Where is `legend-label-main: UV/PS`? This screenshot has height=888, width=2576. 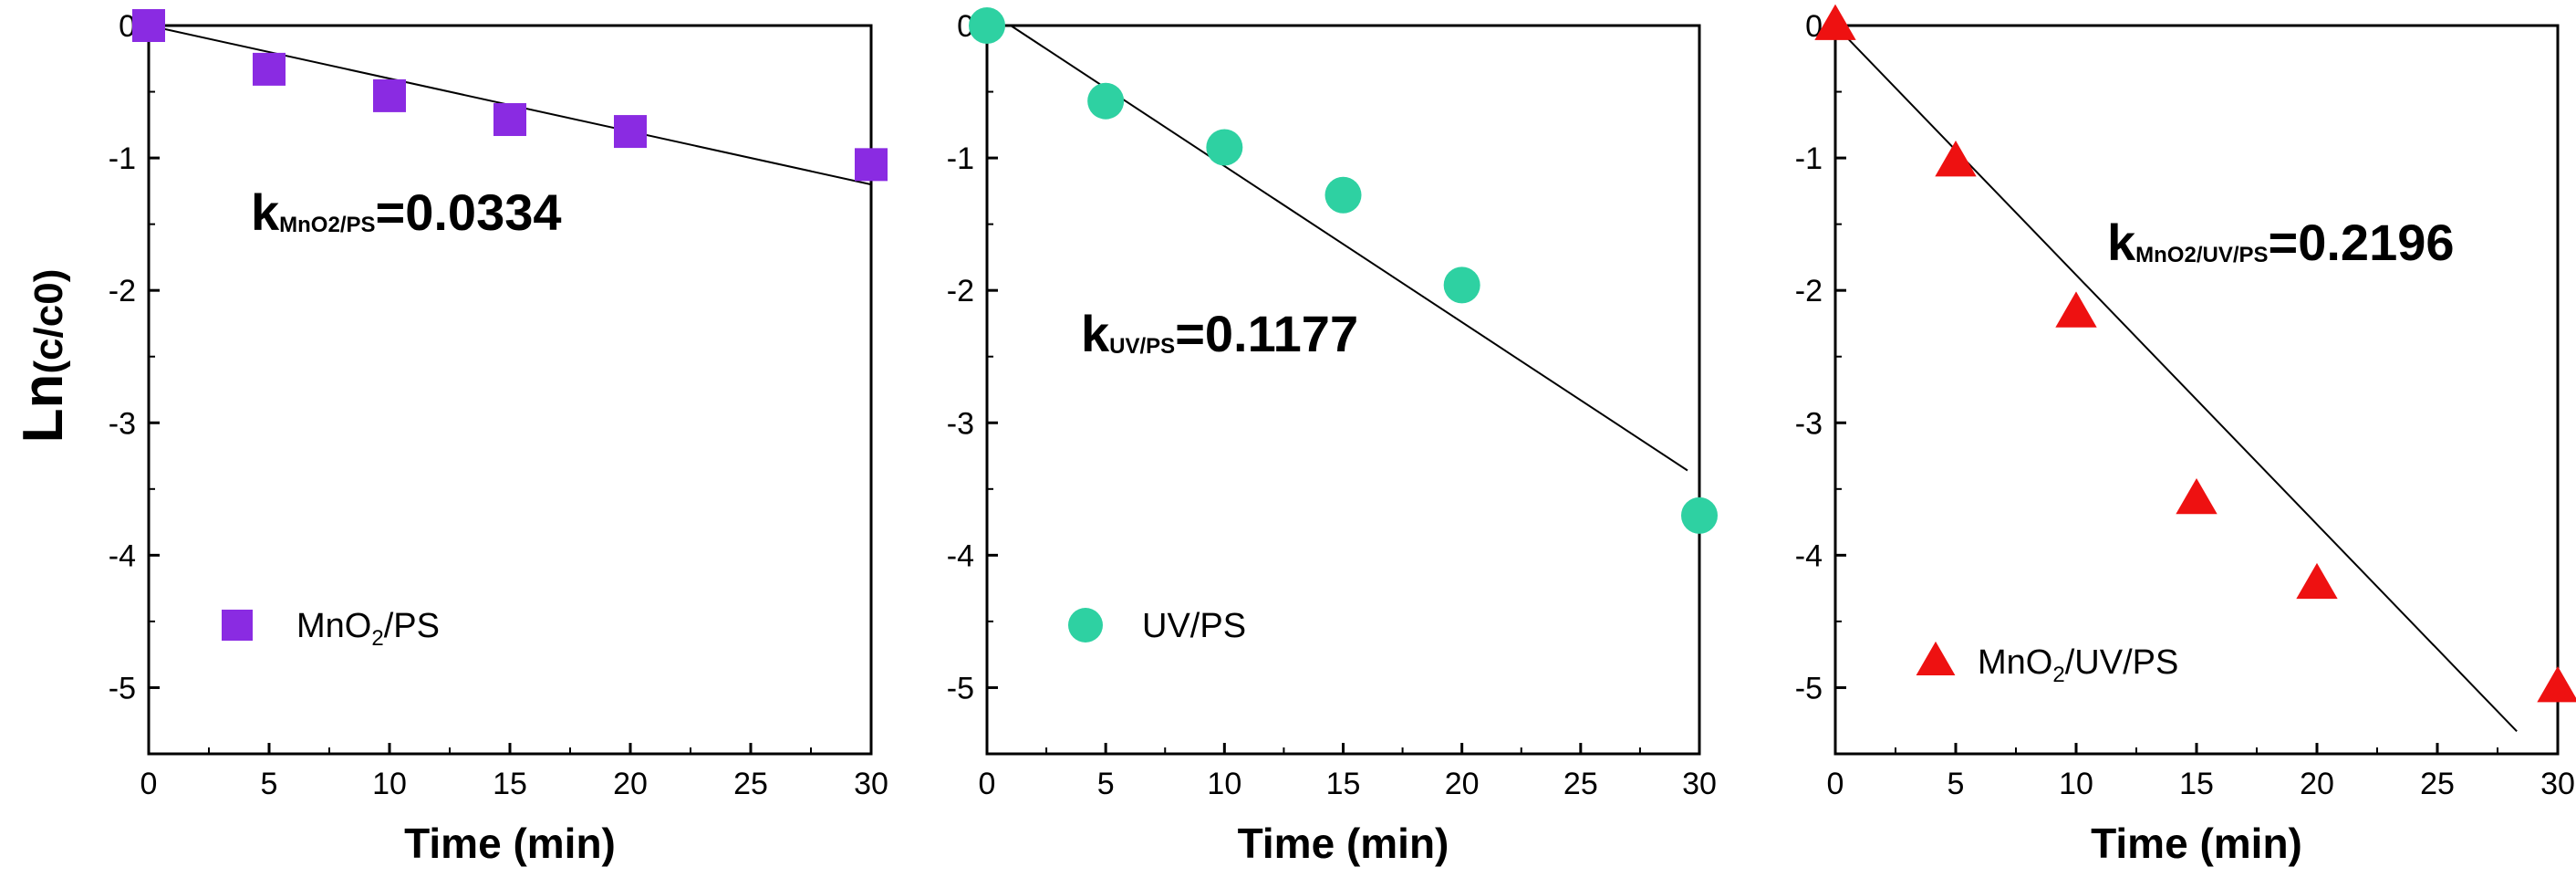 legend-label-main: UV/PS is located at coordinates (1194, 626).